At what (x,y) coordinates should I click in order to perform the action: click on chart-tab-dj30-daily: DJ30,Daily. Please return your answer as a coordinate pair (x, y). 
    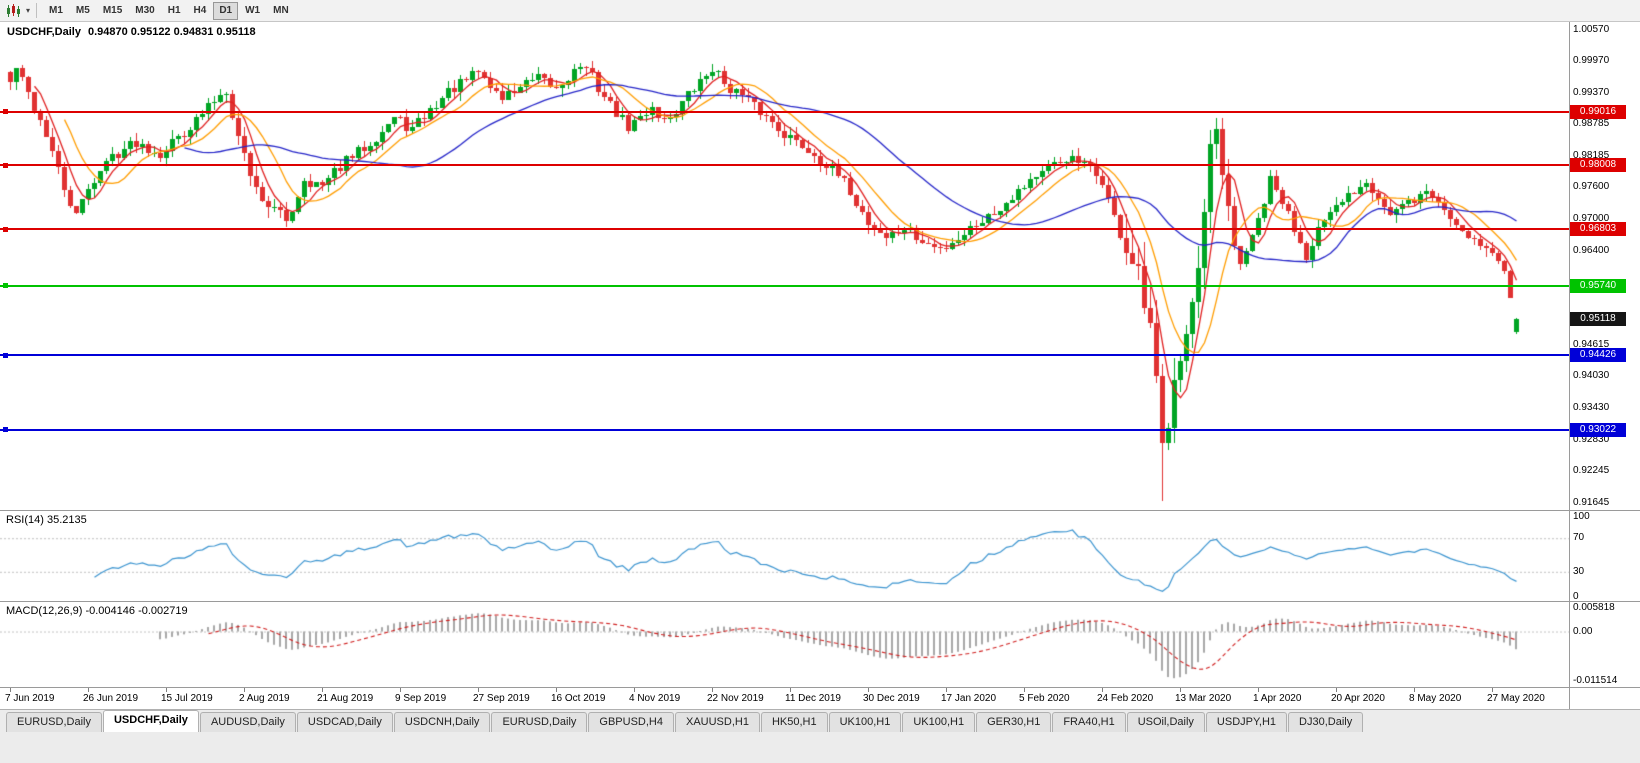
    Looking at the image, I should click on (1326, 722).